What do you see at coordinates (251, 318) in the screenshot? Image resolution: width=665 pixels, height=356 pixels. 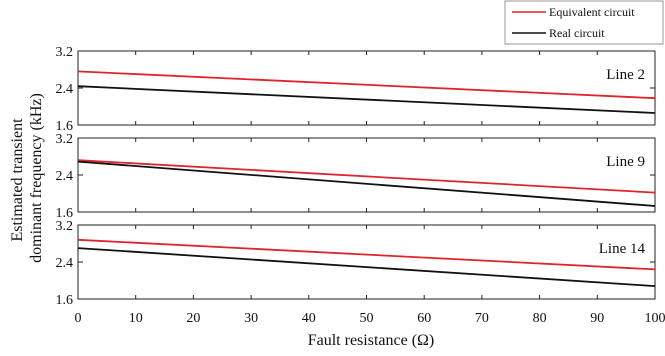 I see `x-tick-label: 30` at bounding box center [251, 318].